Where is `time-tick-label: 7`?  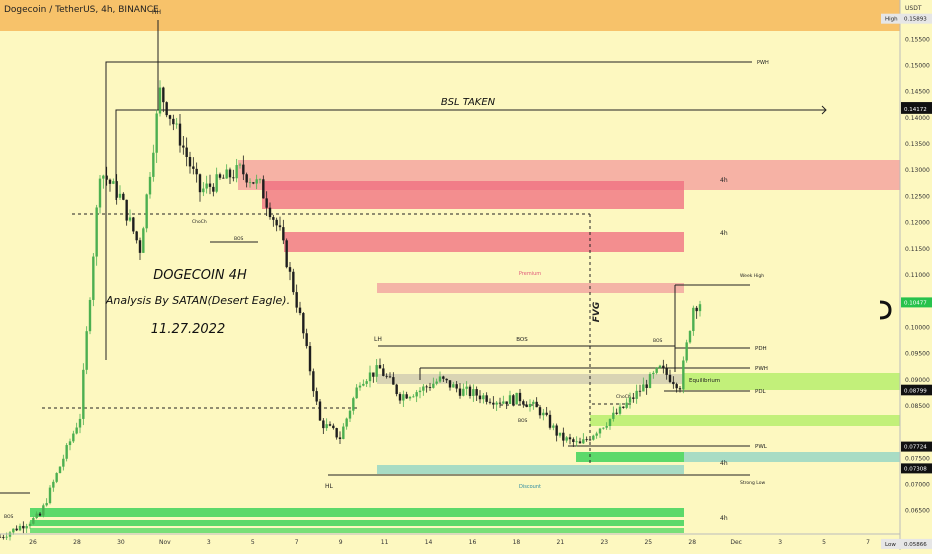
time-tick-label: 7 is located at coordinates (868, 542).